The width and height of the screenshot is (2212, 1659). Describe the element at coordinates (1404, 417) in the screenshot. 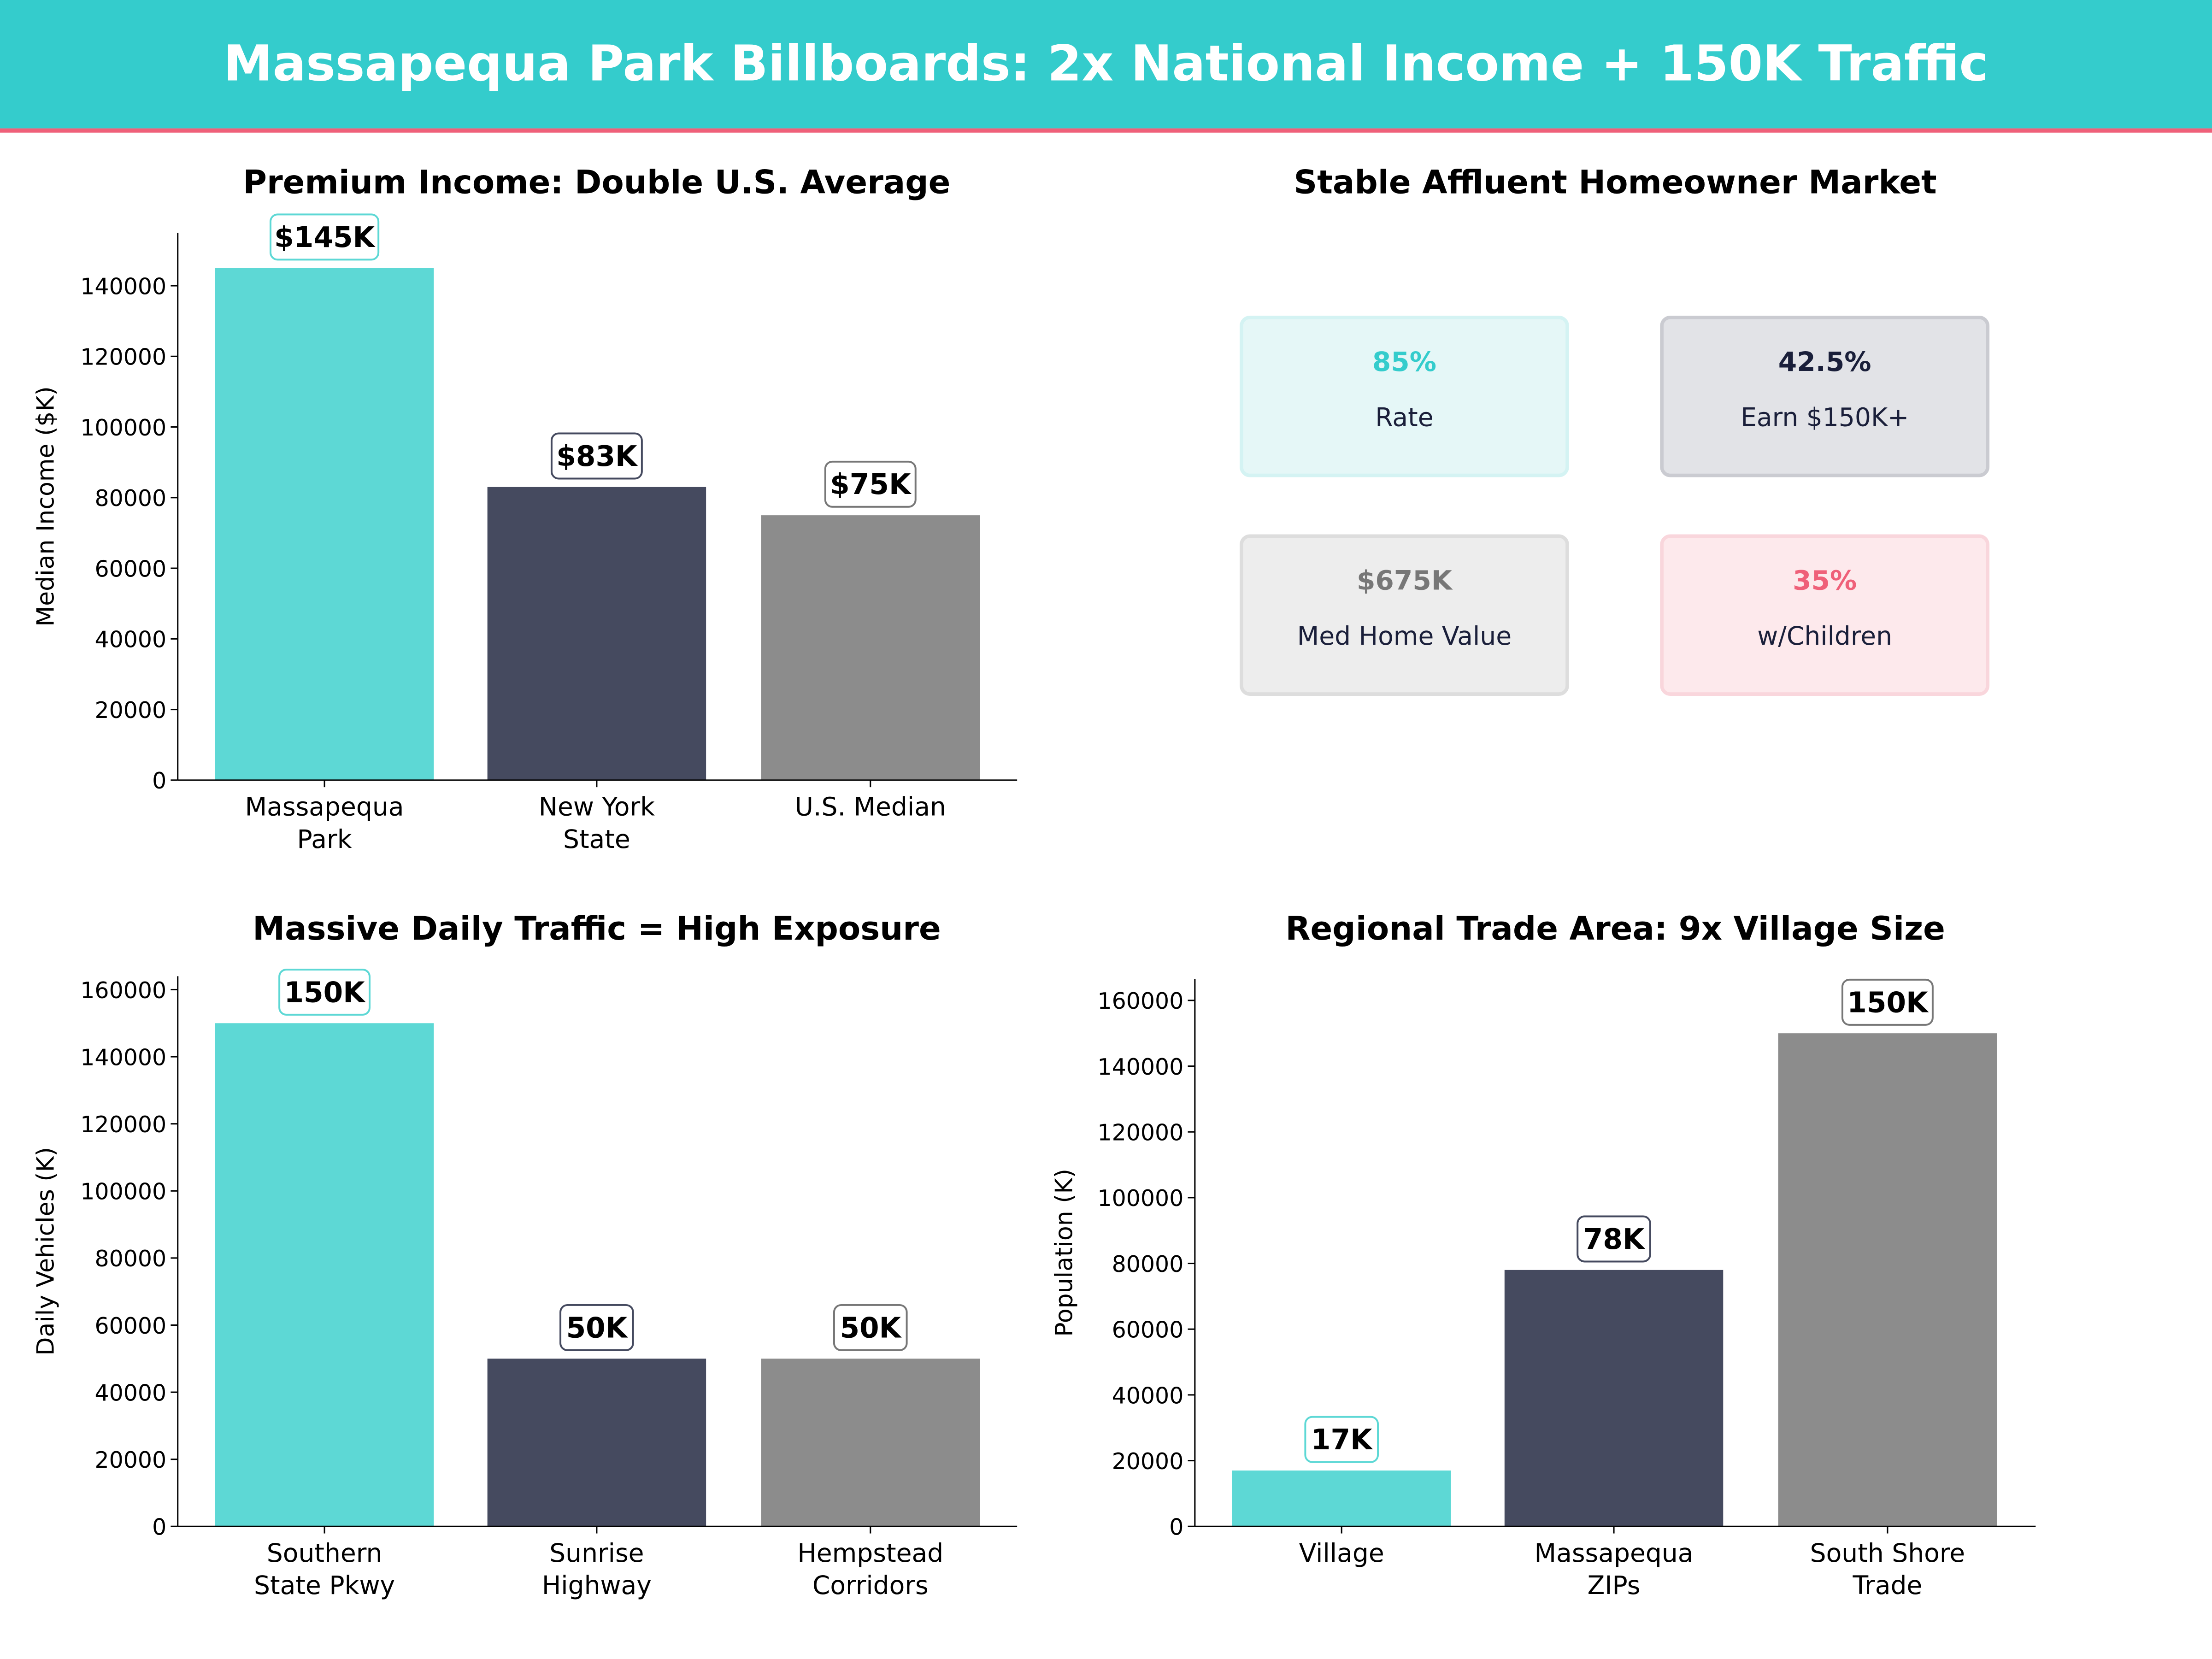

I see `kpi-label: Rate` at that location.